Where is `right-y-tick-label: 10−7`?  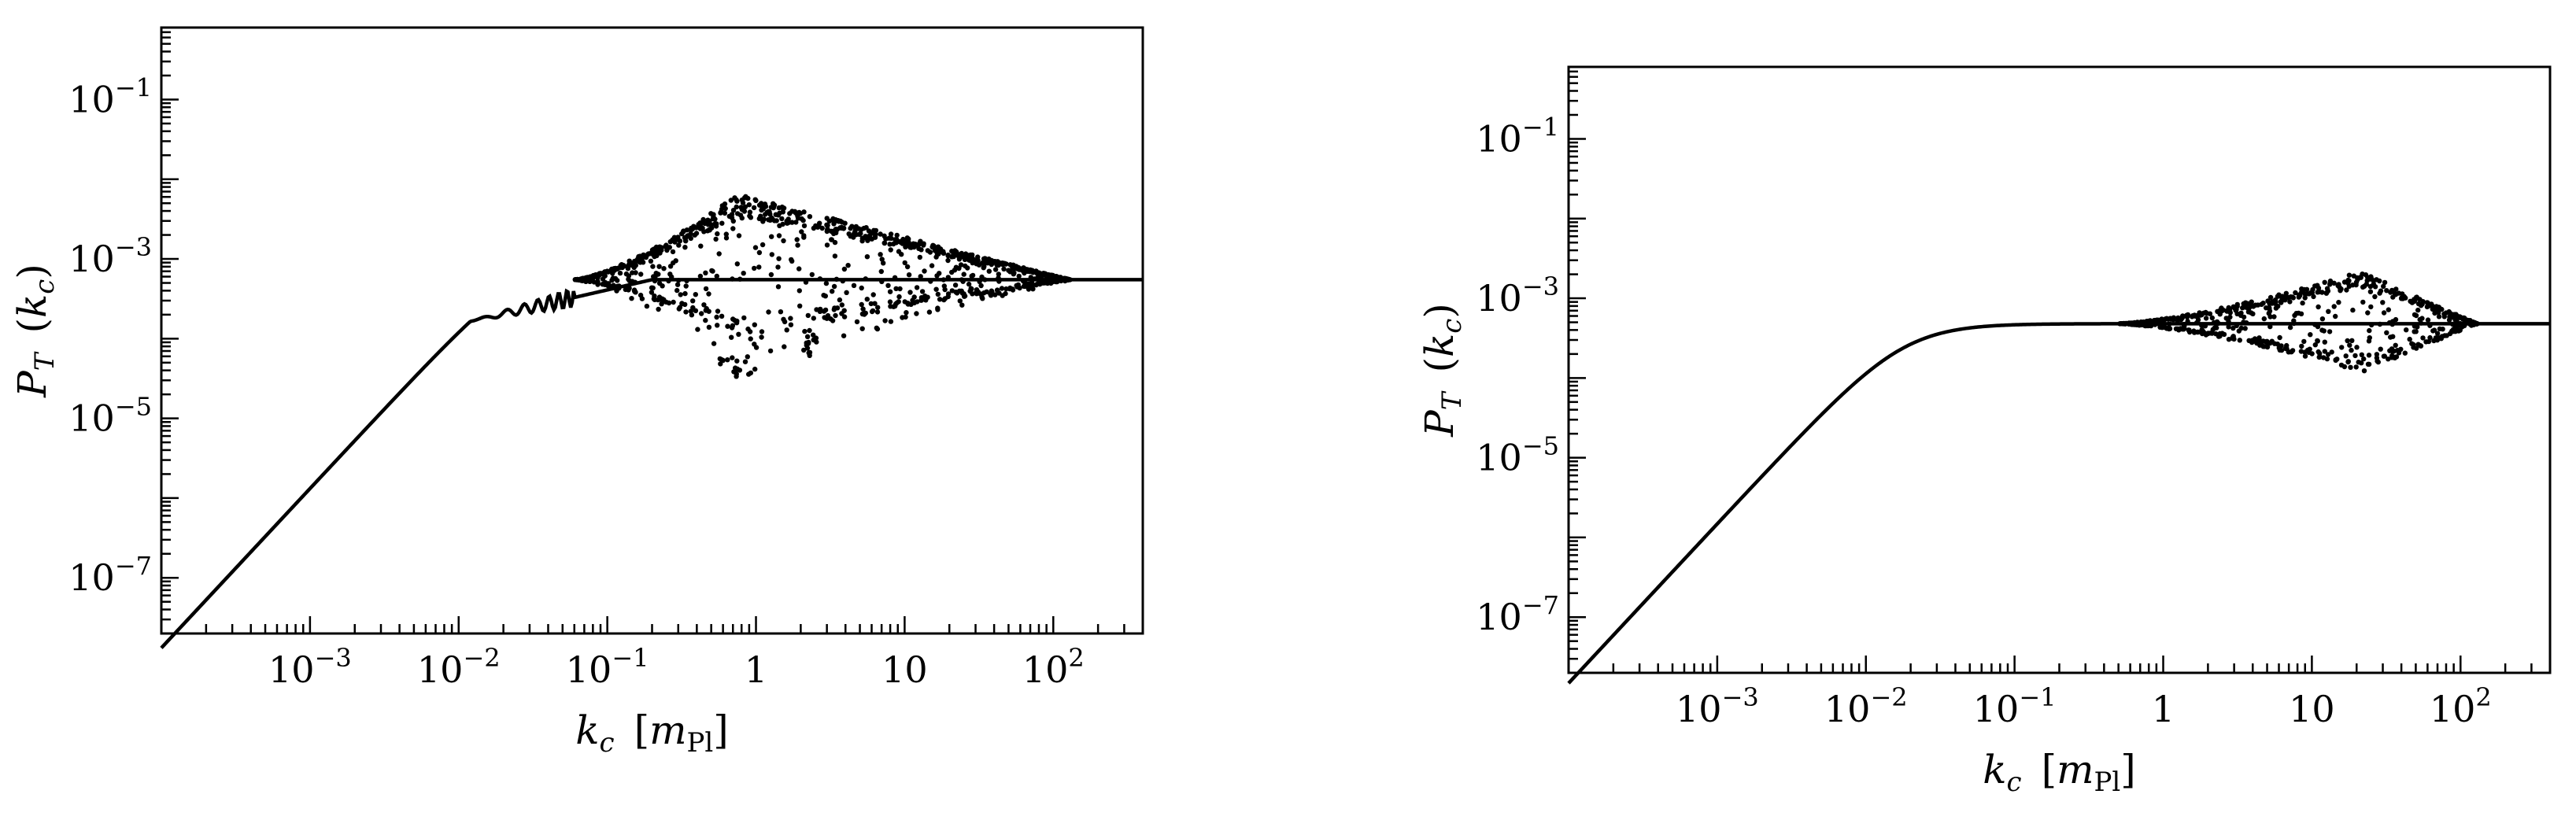
right-y-tick-label: 10−7 is located at coordinates (1517, 614).